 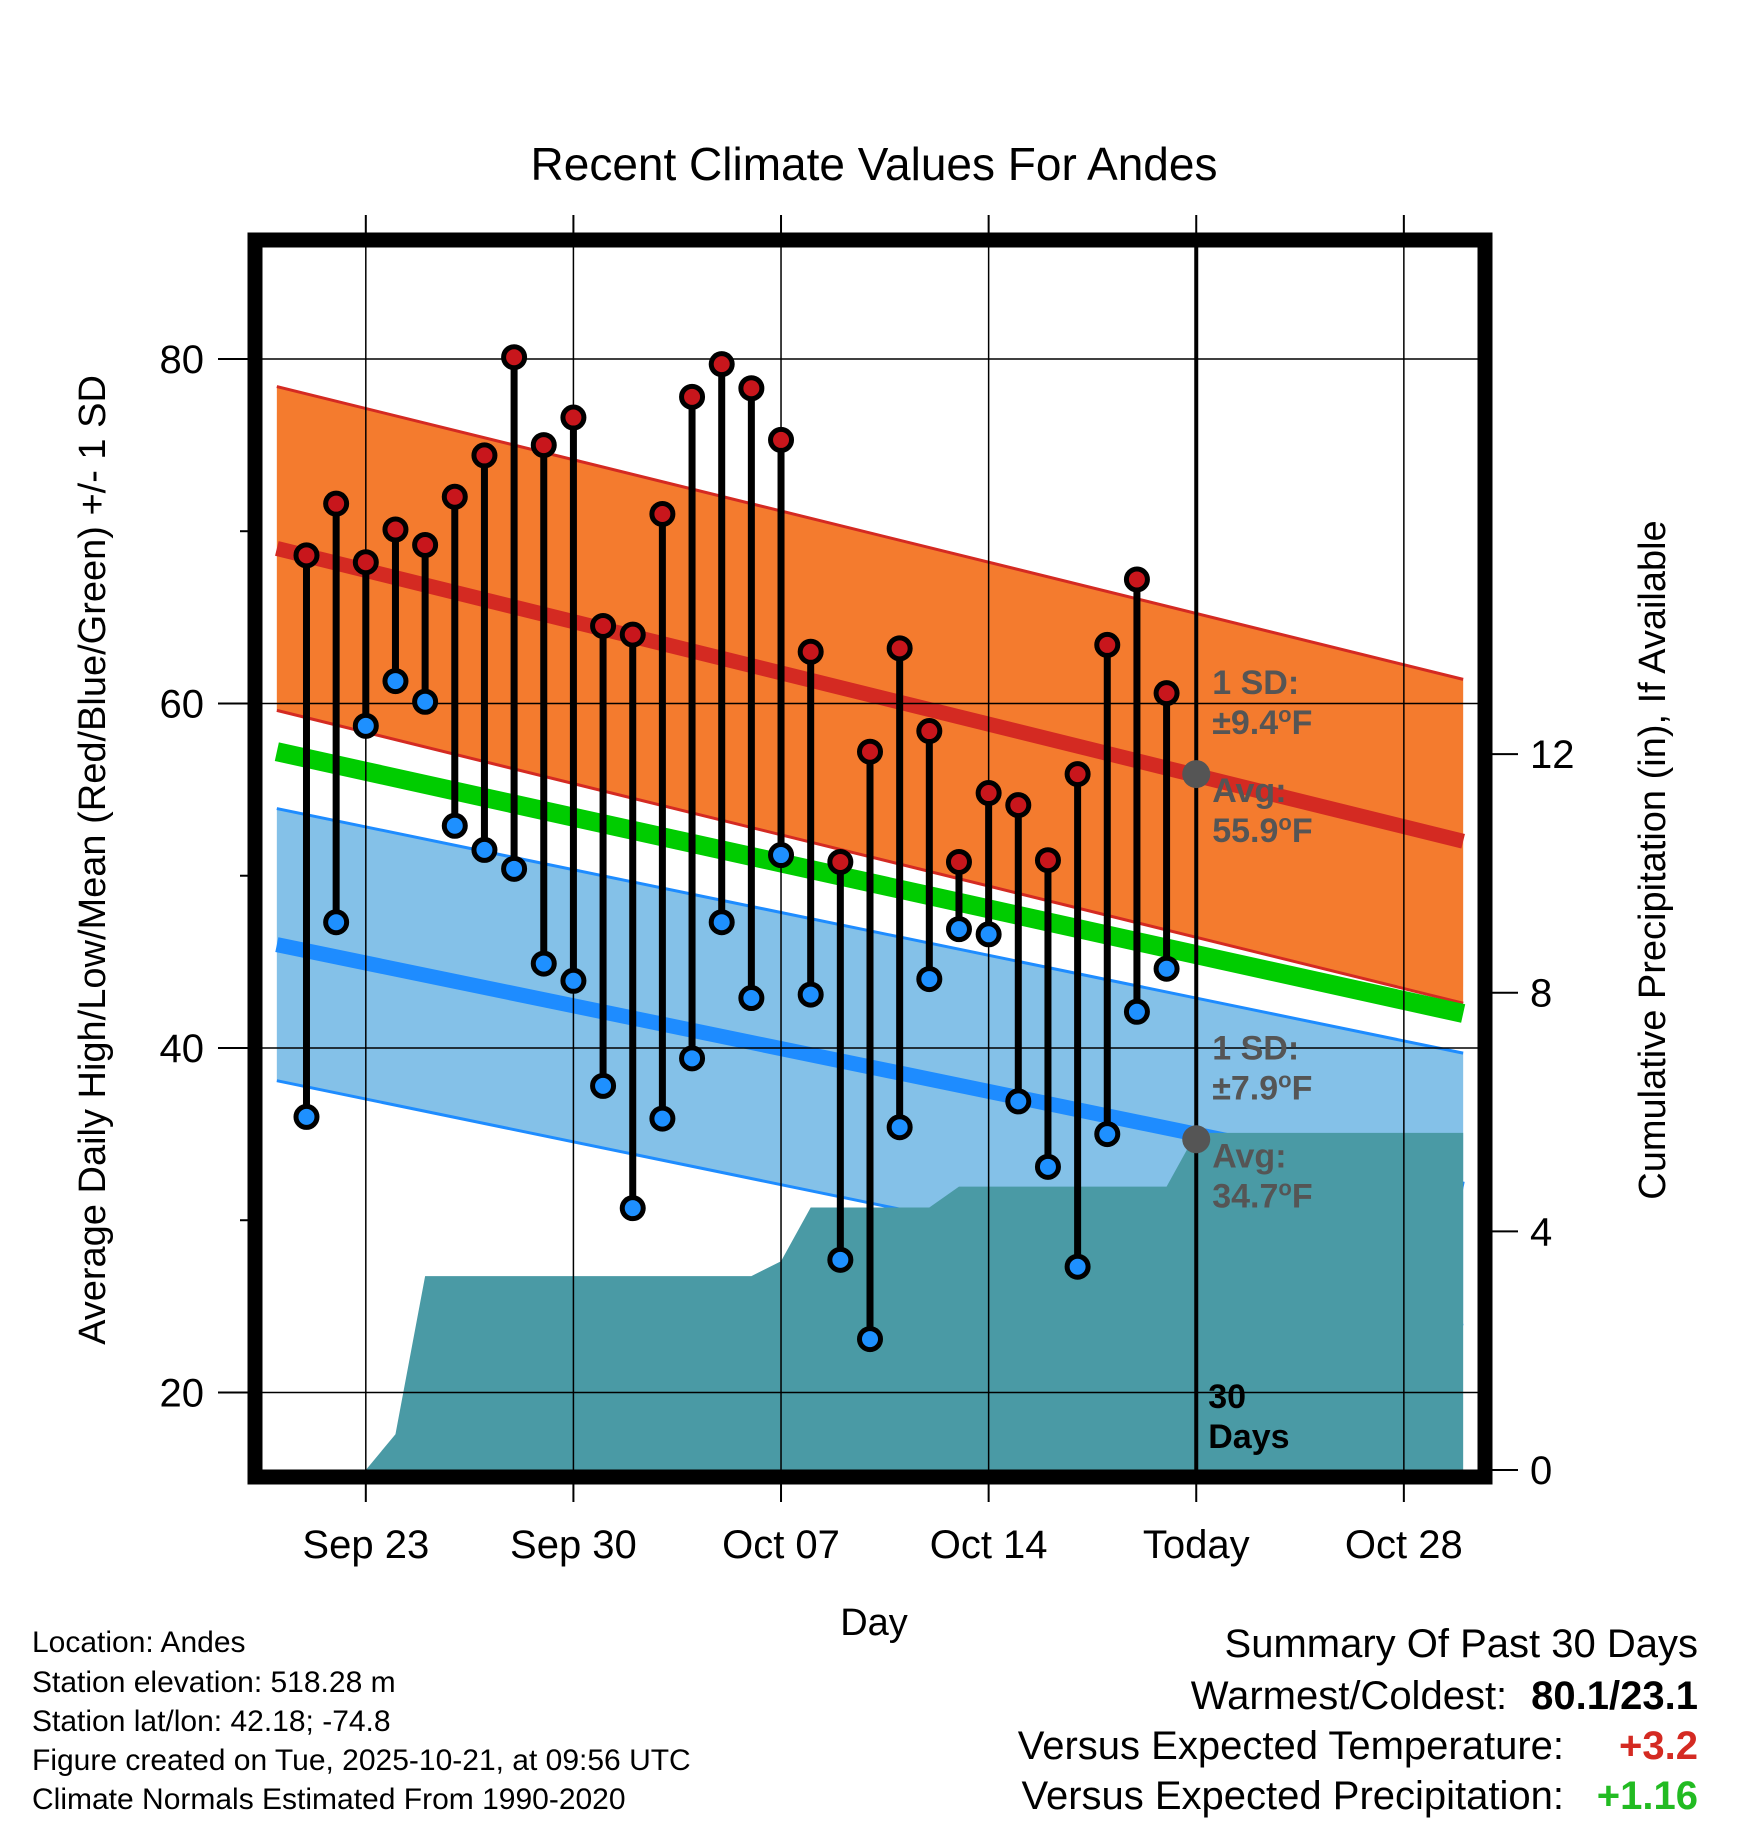 I want to click on x-tick-label: Oct 07, so click(x=781, y=1545).